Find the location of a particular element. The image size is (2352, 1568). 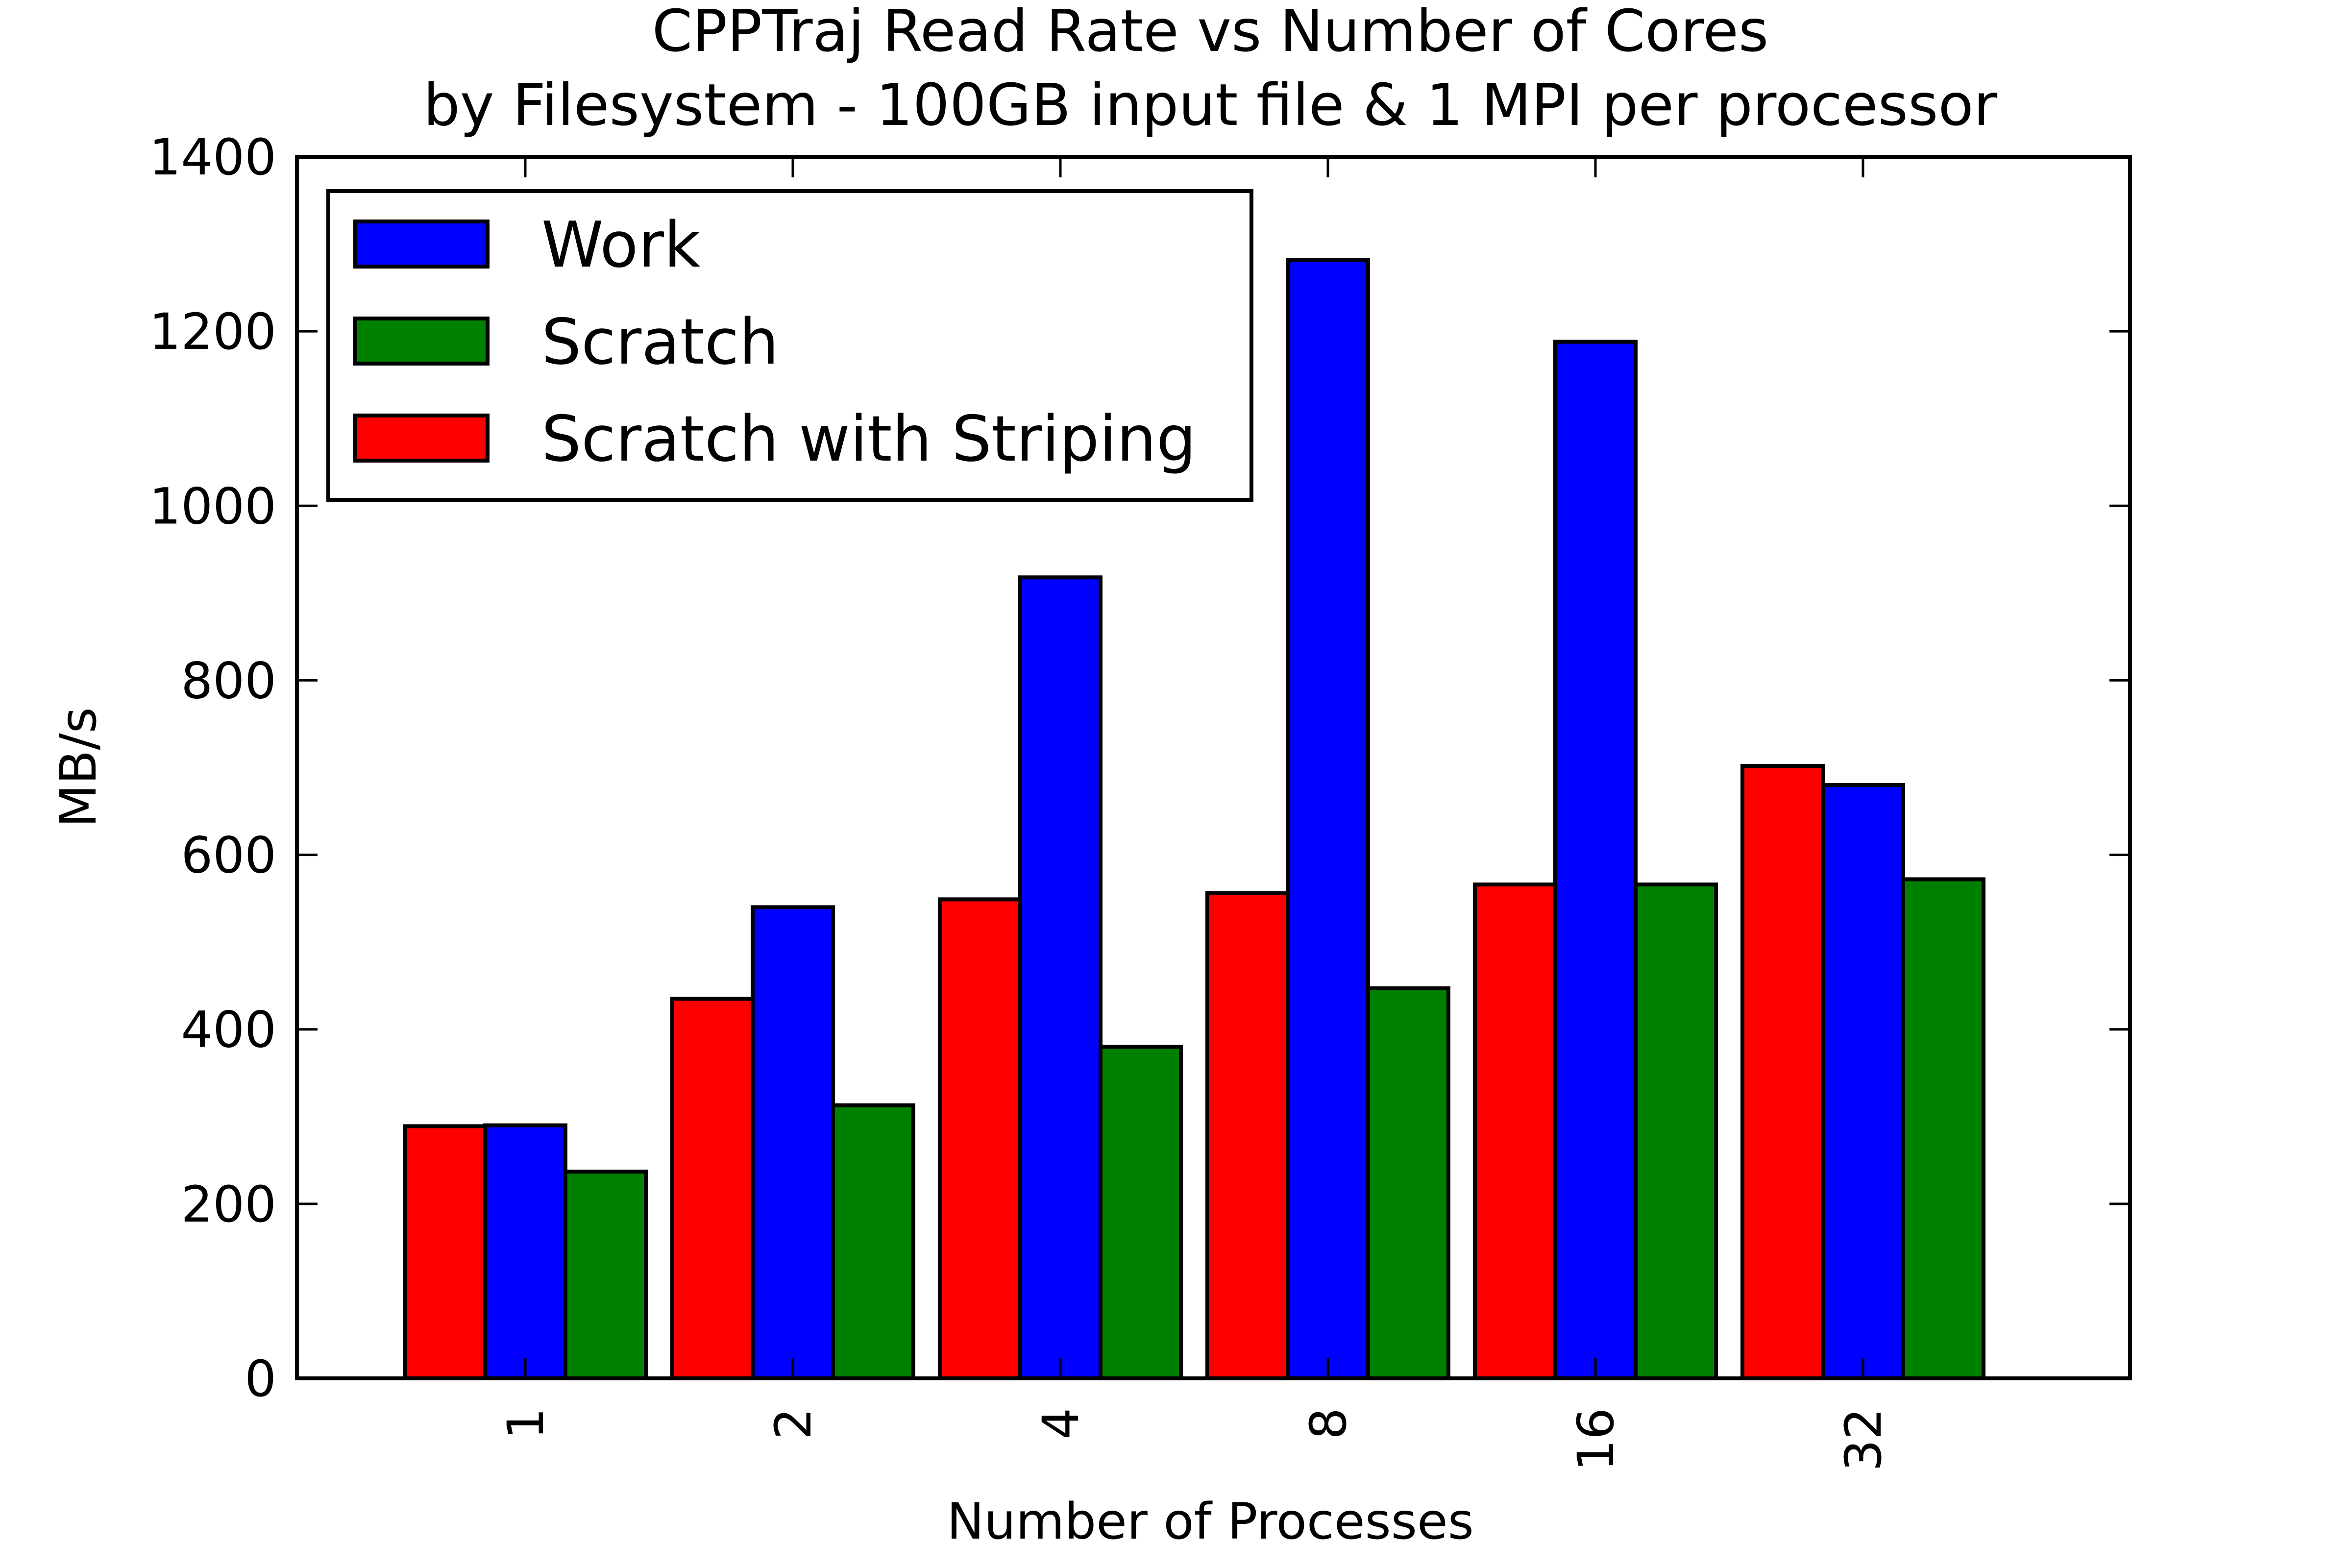

chart-title: CPPTraj Read Rate vs Number of Cores is located at coordinates (1210, 32).